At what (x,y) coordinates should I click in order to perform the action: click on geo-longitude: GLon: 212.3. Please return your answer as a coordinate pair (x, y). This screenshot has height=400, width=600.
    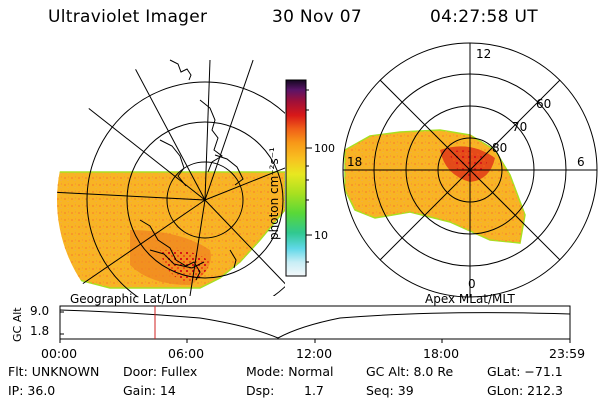
    Looking at the image, I should click on (525, 390).